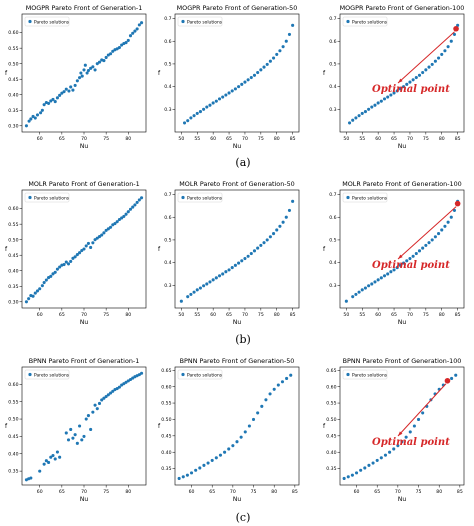 The height and width of the screenshot is (526, 474). Describe the element at coordinates (400, 80) in the screenshot. I see `optimal-point-arrowhead` at that location.